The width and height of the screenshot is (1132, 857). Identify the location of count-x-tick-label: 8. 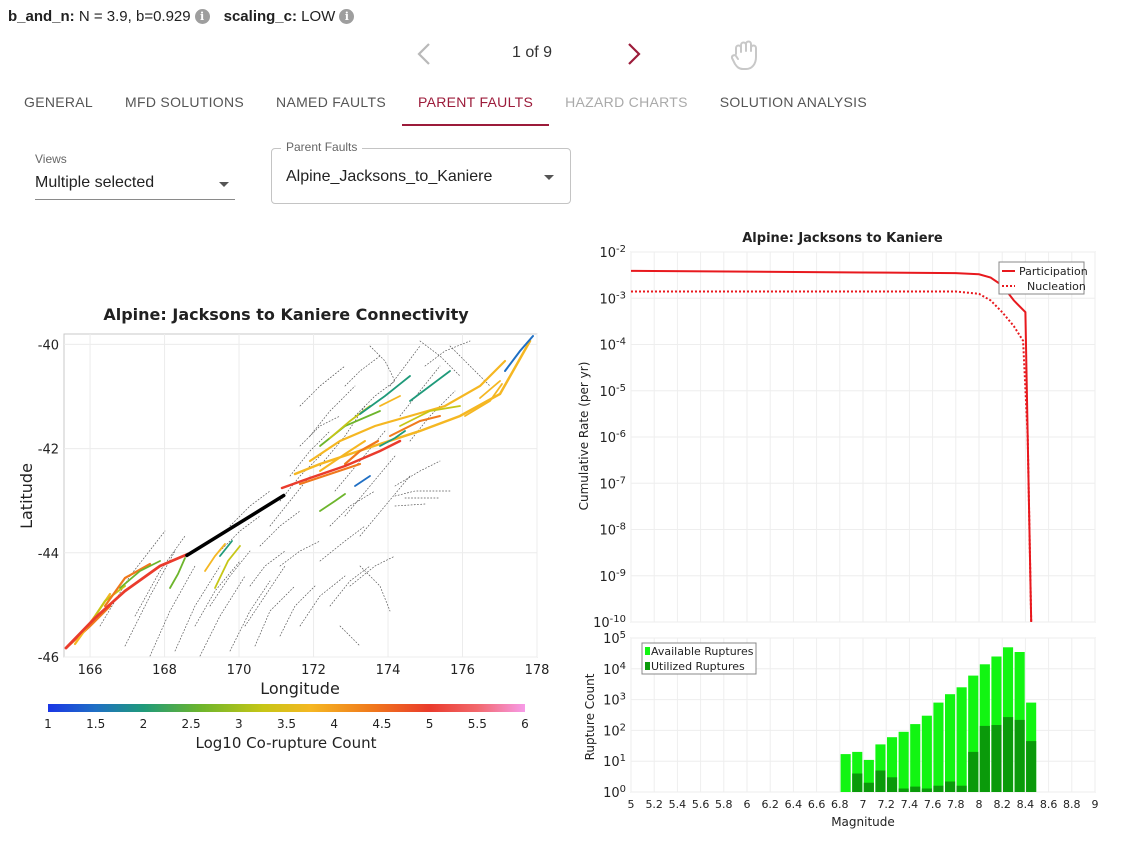
(979, 804).